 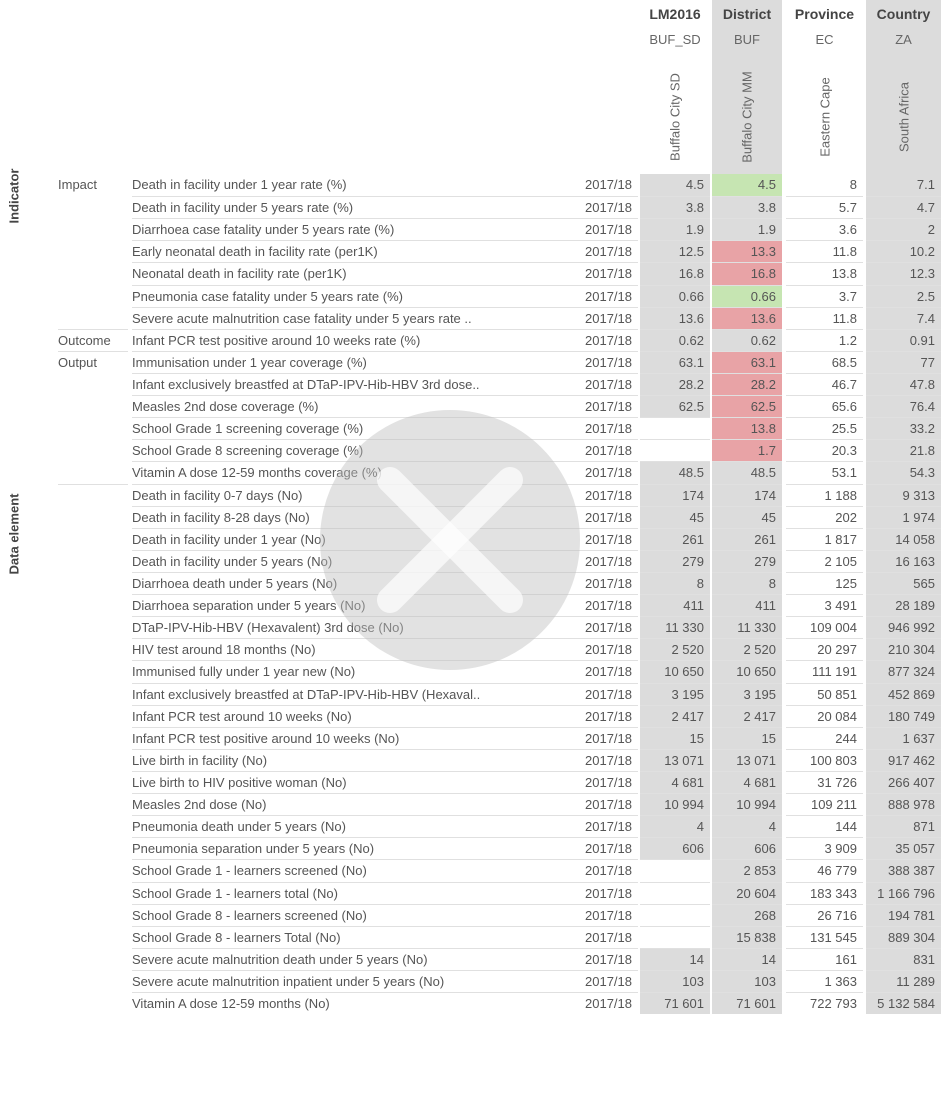 I want to click on row-label: HIV test around 18 months (No), so click(x=352, y=649).